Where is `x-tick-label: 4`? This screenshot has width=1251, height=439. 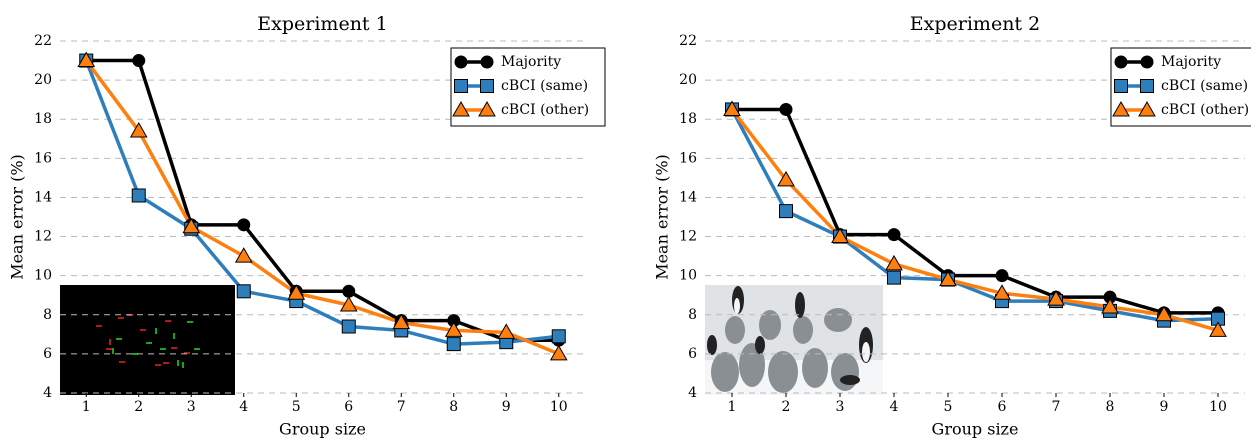 x-tick-label: 4 is located at coordinates (243, 407).